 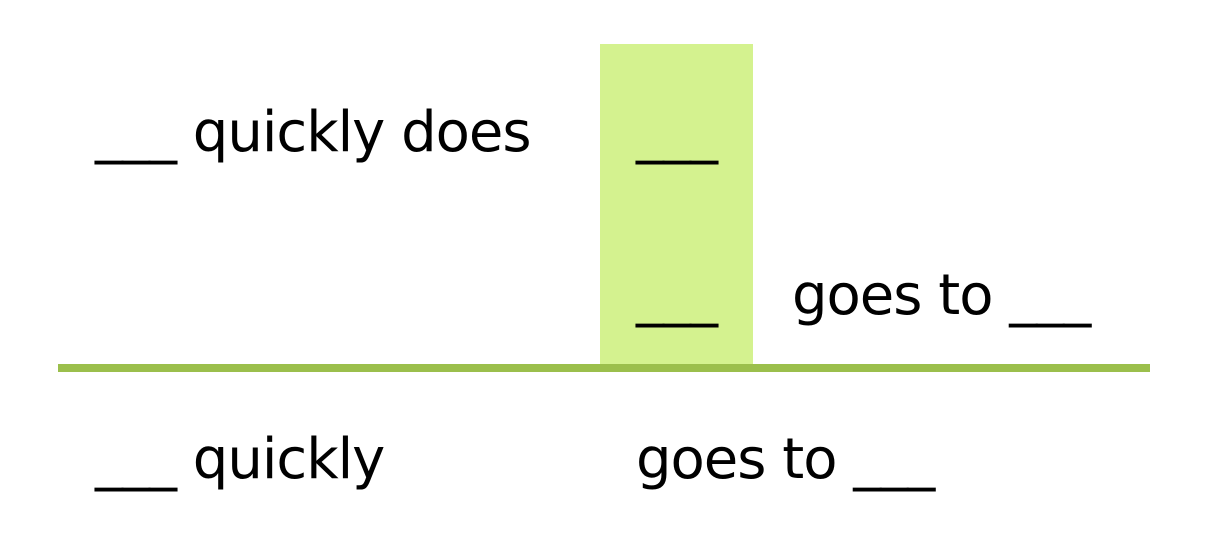 What do you see at coordinates (676, 207) in the screenshot?
I see `highlight-column` at bounding box center [676, 207].